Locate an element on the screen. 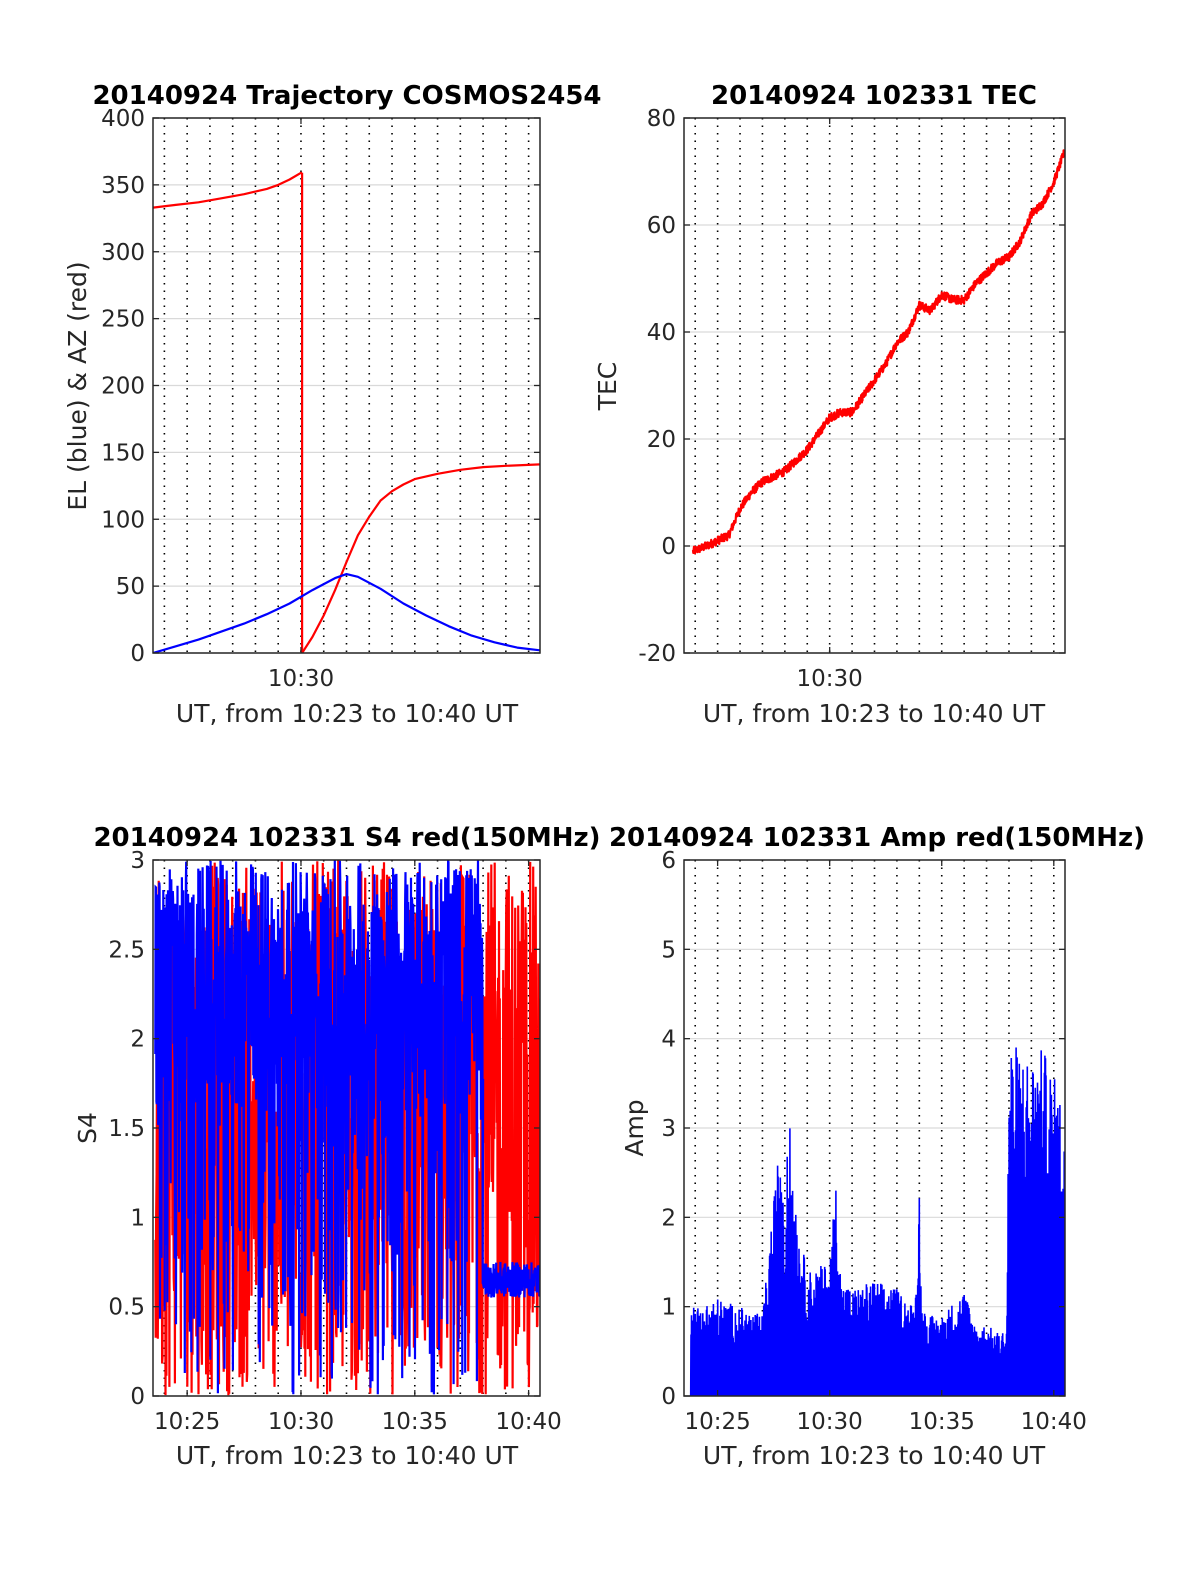 This screenshot has width=1200, height=1575. tec-ylabel: TEC is located at coordinates (607, 387).